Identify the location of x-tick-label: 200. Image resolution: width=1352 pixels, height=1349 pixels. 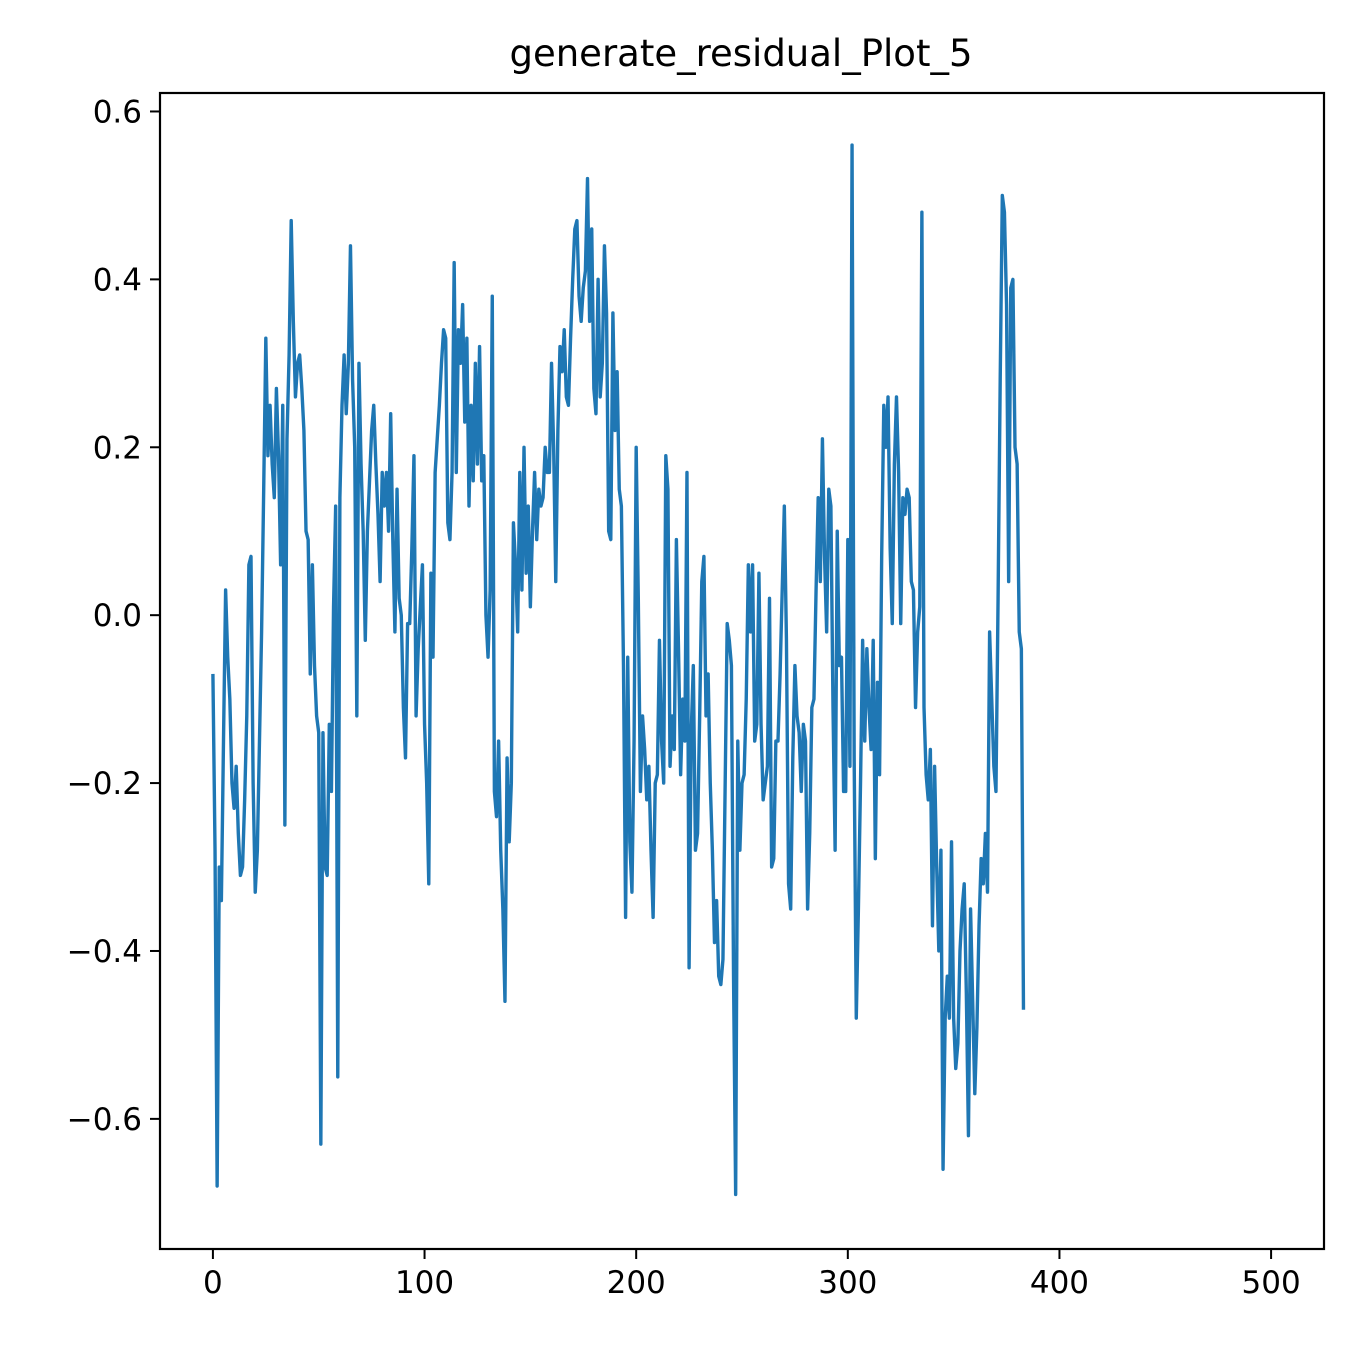
(636, 1283).